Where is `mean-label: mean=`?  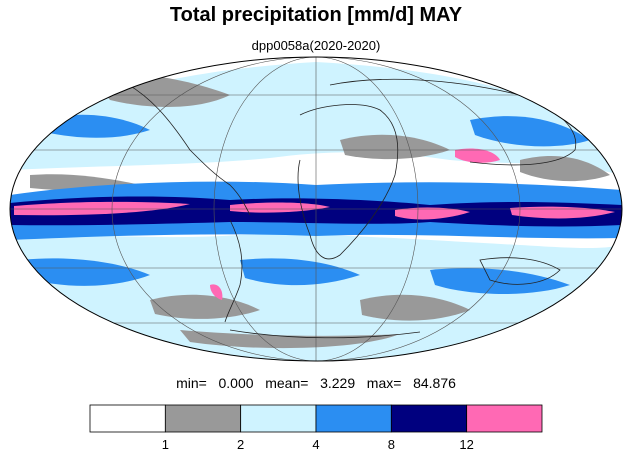
mean-label: mean= is located at coordinates (287, 383).